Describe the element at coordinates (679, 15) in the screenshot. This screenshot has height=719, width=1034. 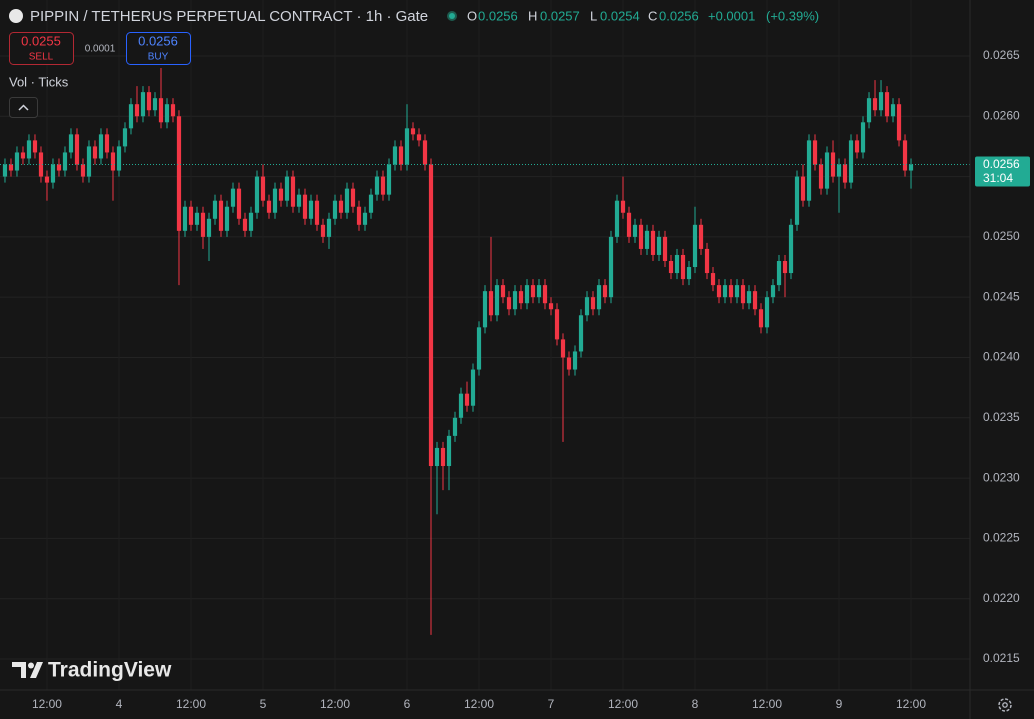
I see `legend-value: 0.0256` at that location.